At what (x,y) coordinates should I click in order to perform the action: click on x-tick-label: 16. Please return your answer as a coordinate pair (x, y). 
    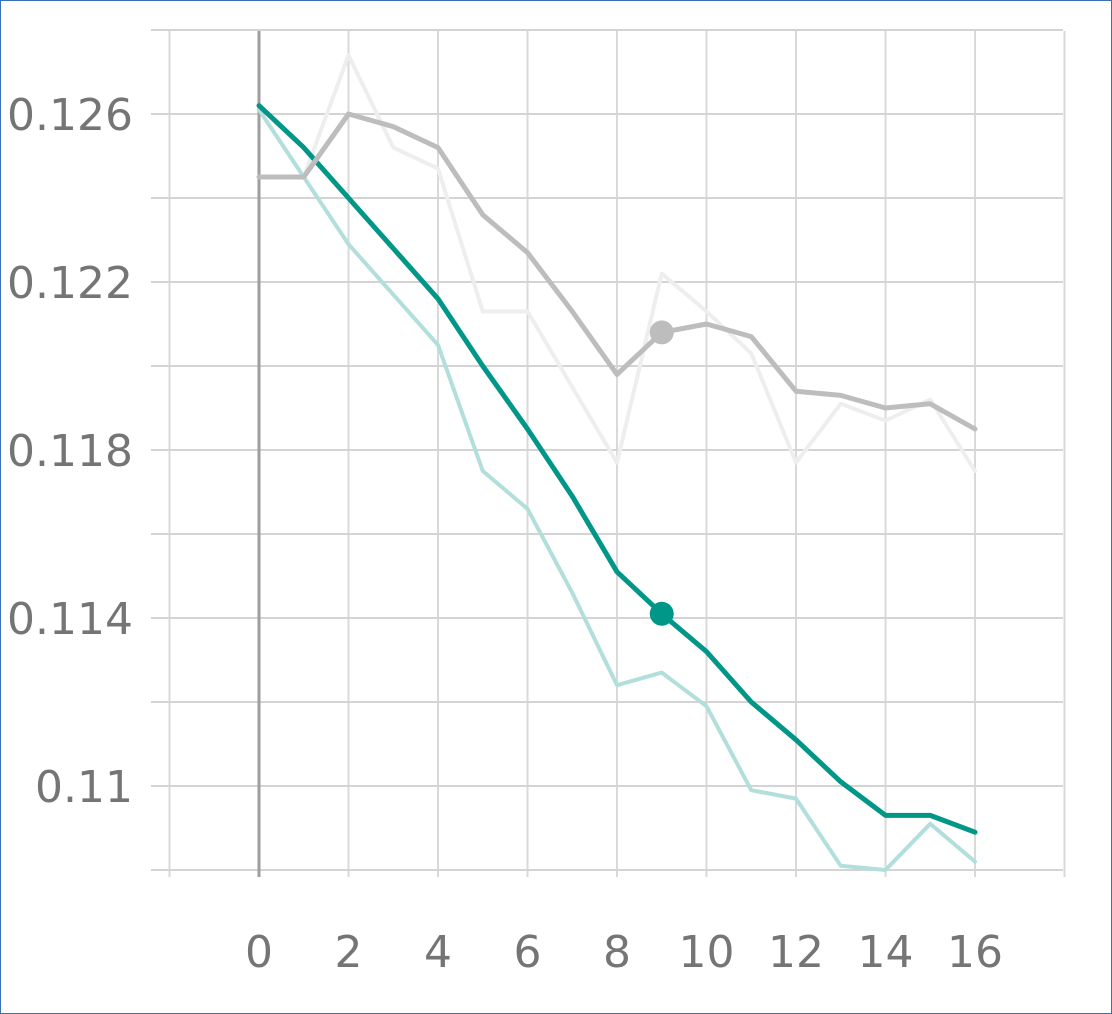
    Looking at the image, I should click on (975, 952).